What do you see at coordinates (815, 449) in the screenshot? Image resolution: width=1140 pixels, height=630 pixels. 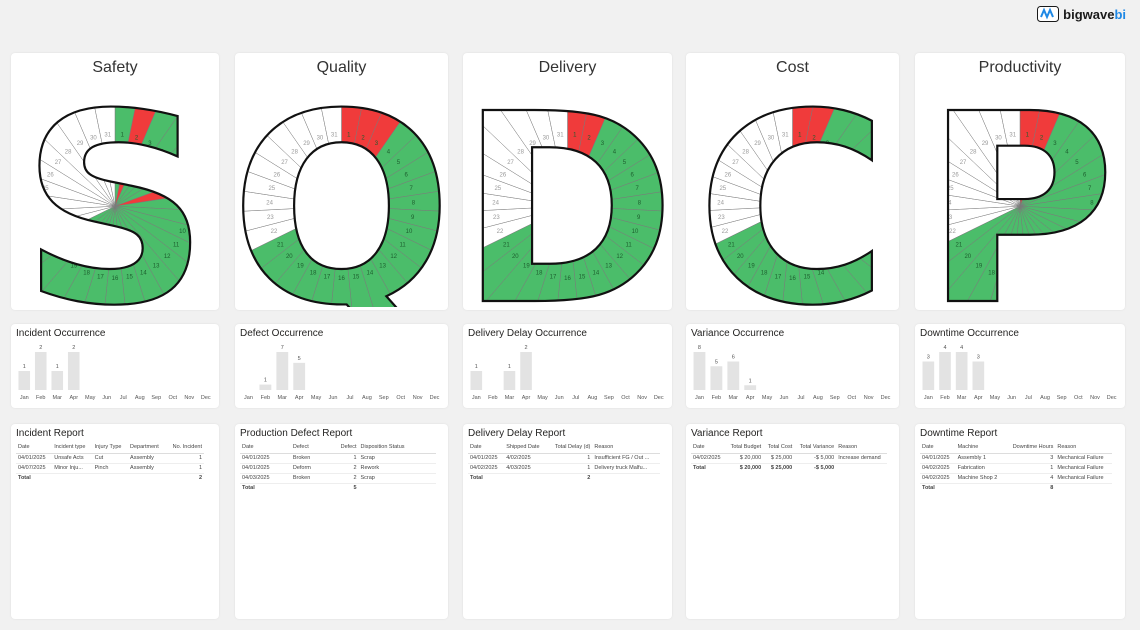 I see `column-header: Total Variance` at bounding box center [815, 449].